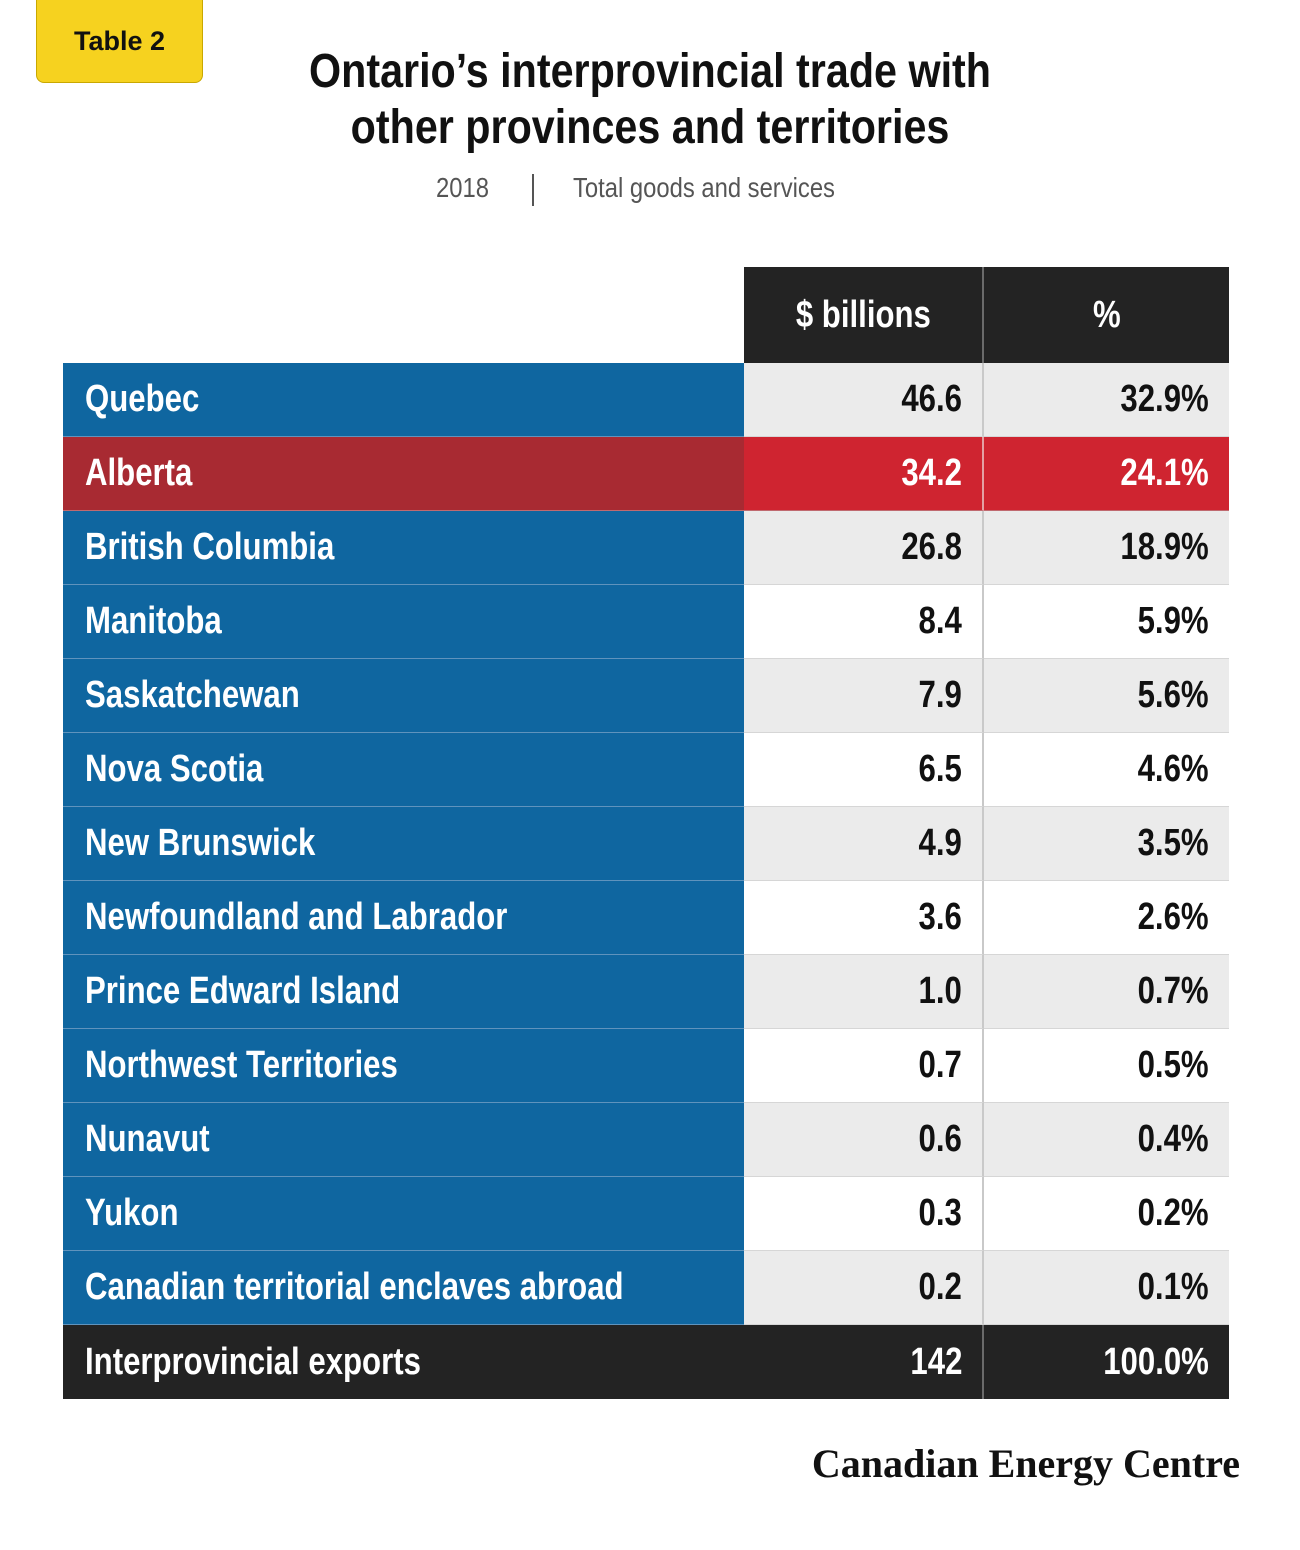 The image size is (1300, 1550). Describe the element at coordinates (983, 315) in the screenshot. I see `header-divider` at that location.